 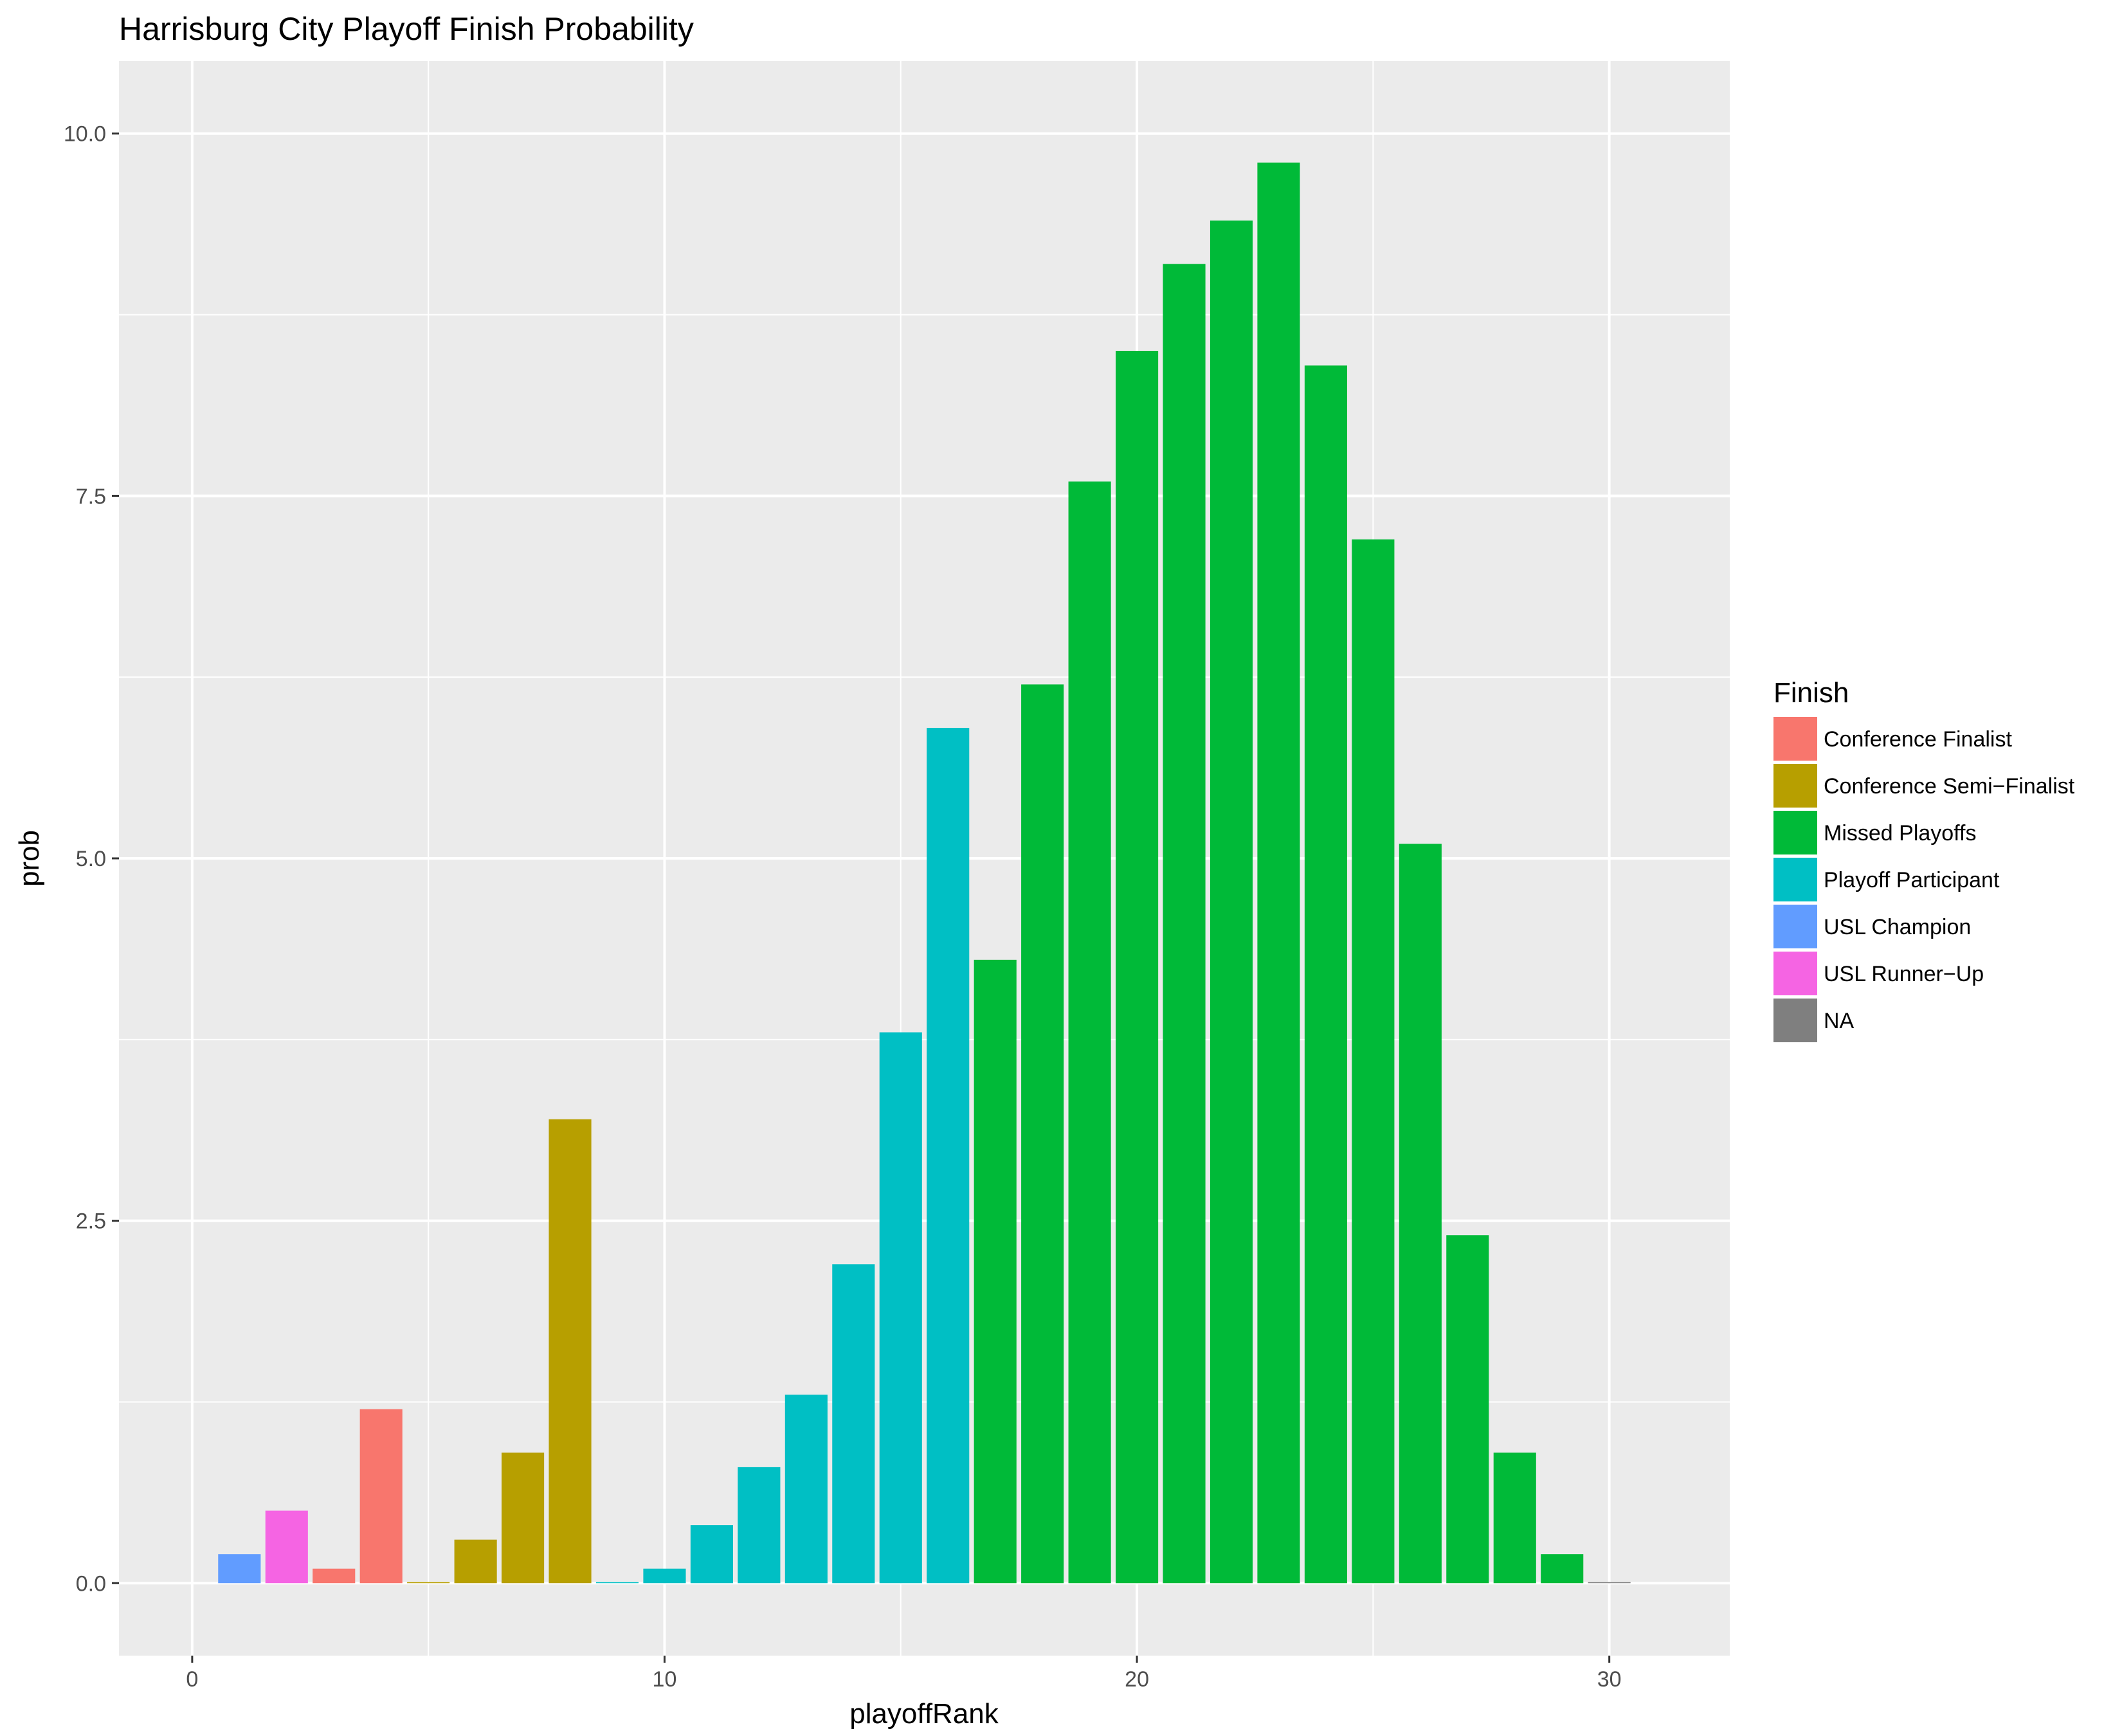 I want to click on legend-label: USL Runner−Up, so click(x=1904, y=974).